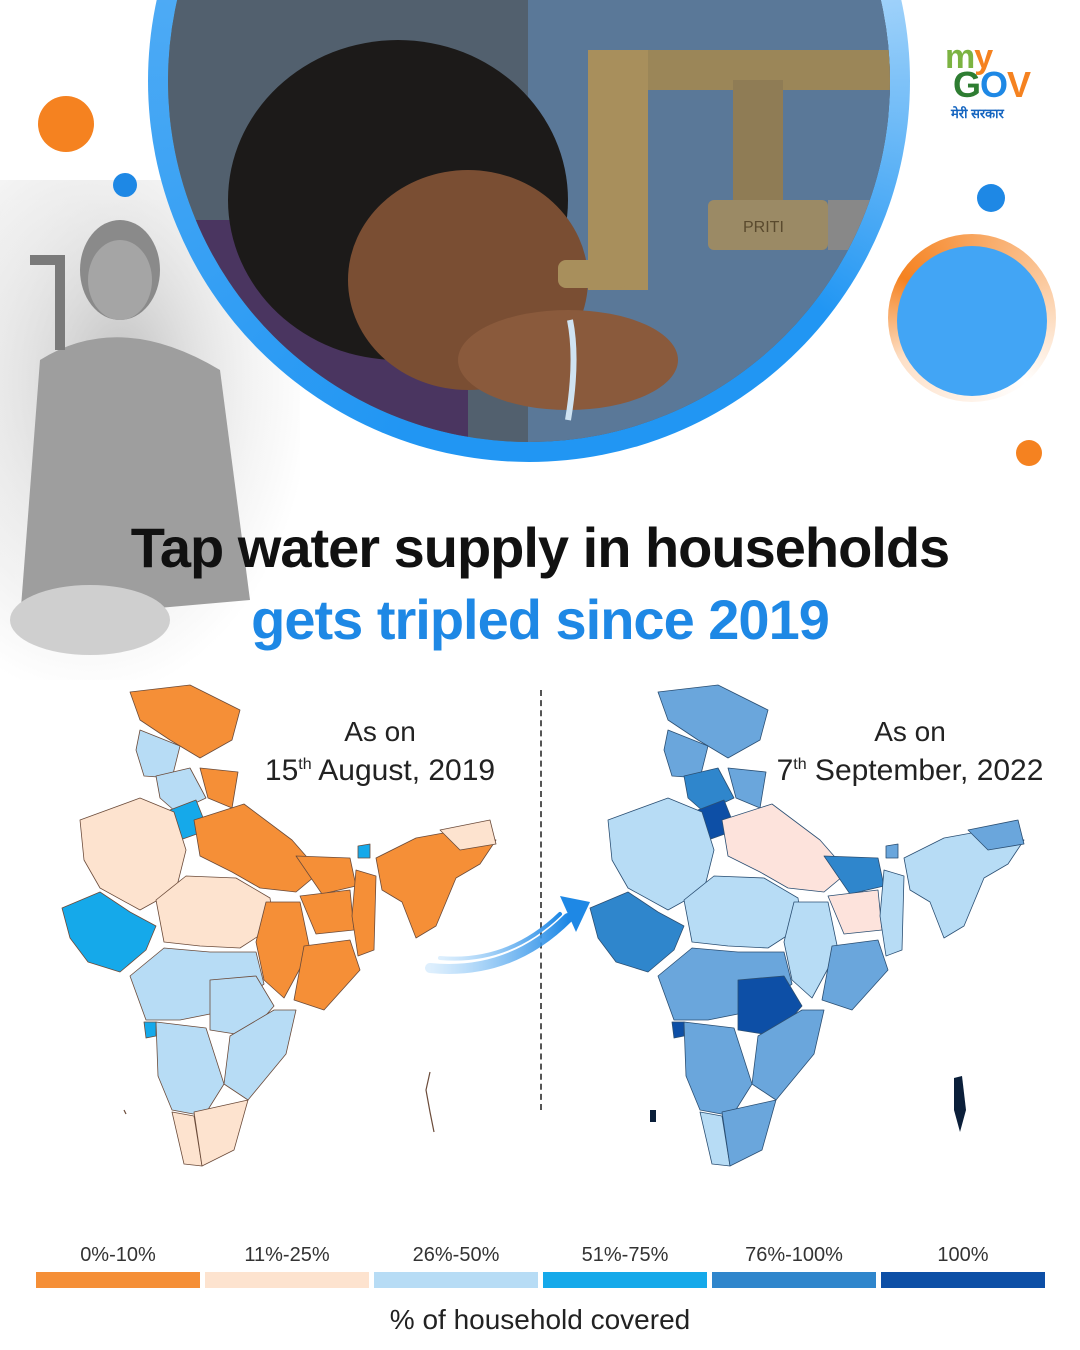 The image size is (1080, 1350). Describe the element at coordinates (992, 84) in the screenshot. I see `logo-gov-text: GOV` at that location.